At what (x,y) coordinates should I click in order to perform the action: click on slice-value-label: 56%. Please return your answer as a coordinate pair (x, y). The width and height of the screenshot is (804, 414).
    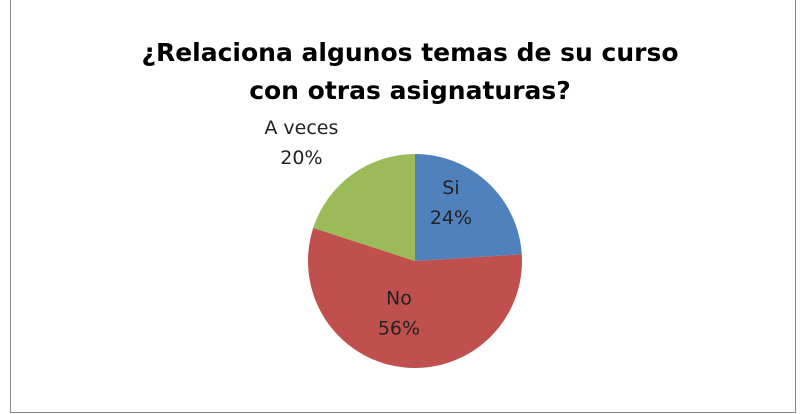
    Looking at the image, I should click on (399, 329).